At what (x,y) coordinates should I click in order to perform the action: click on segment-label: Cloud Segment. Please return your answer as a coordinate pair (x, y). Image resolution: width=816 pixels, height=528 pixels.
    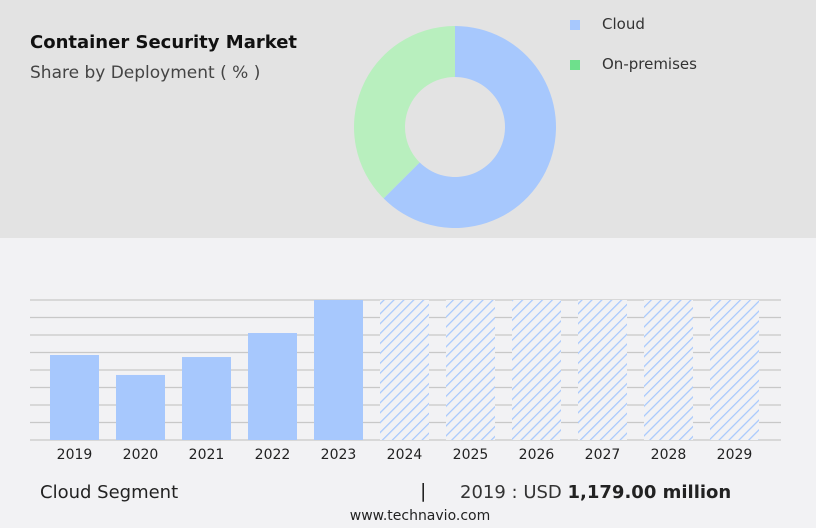
    Looking at the image, I should click on (109, 492).